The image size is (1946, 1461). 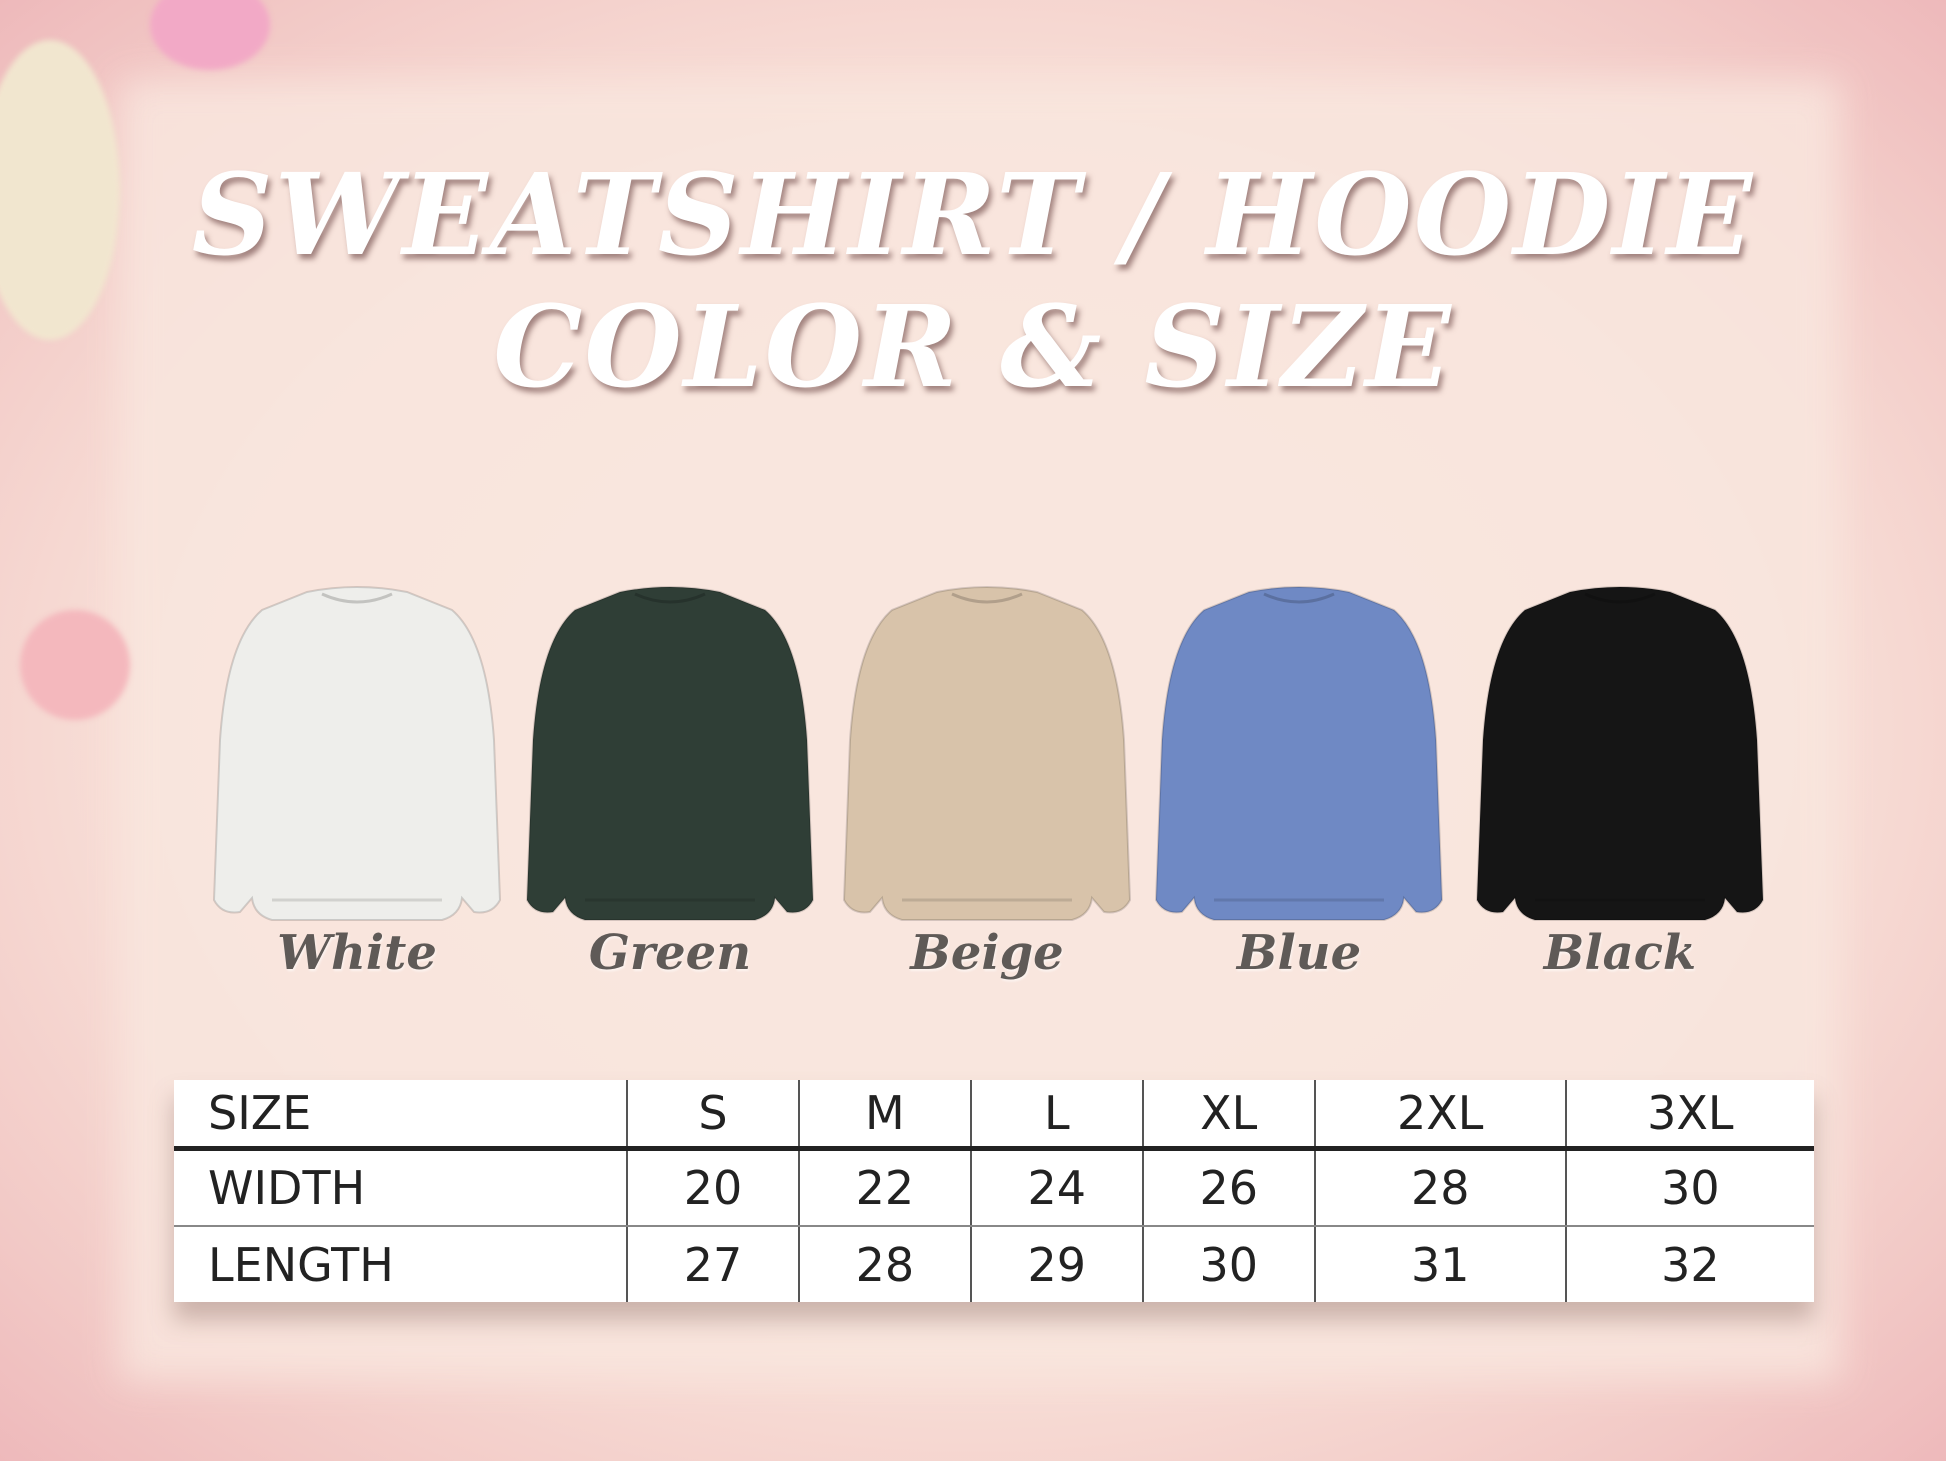 I want to click on table-cell: 20, so click(x=712, y=1187).